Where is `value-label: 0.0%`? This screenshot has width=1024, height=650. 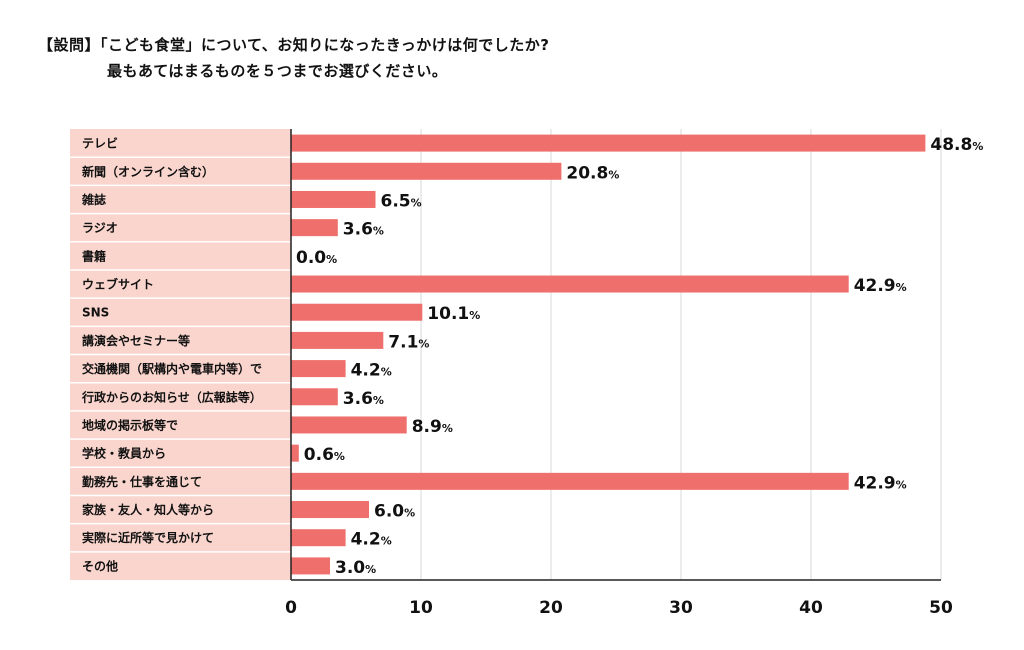 value-label: 0.0% is located at coordinates (316, 258).